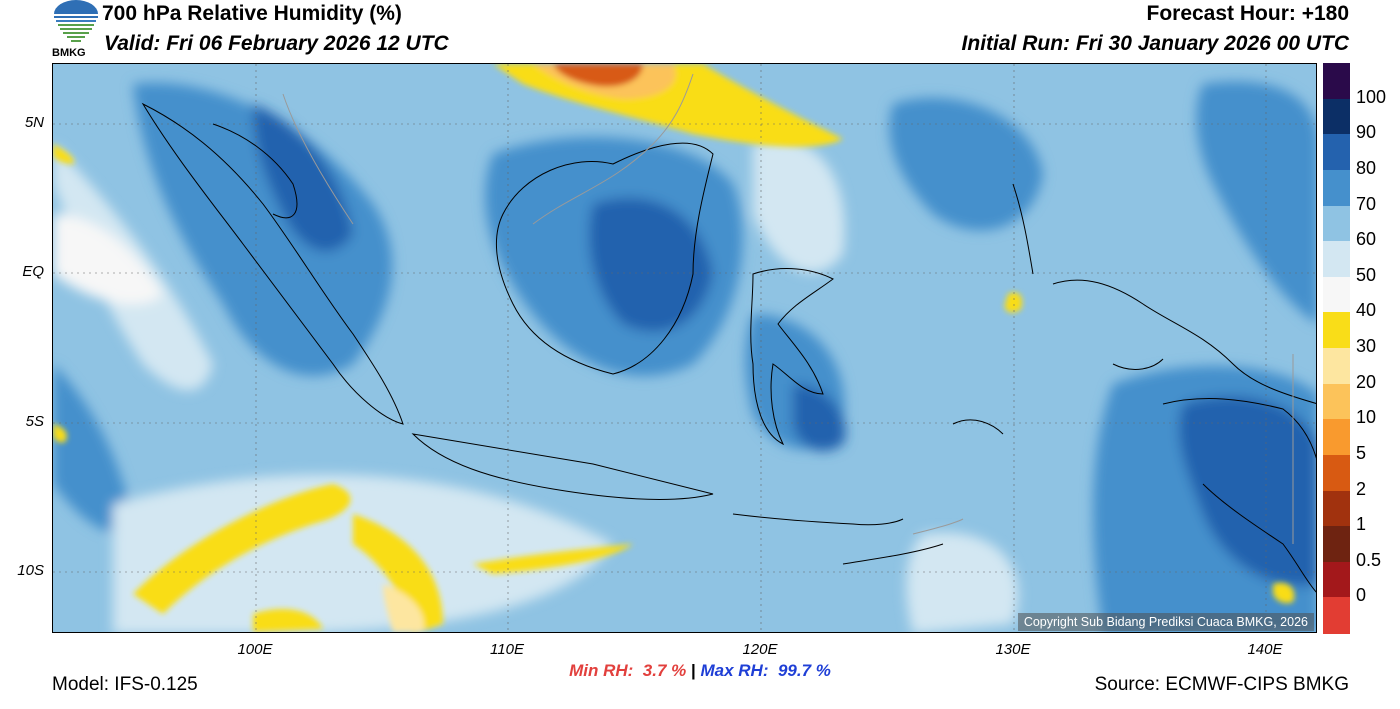 This screenshot has width=1400, height=709. Describe the element at coordinates (276, 43) in the screenshot. I see `valid-time: Valid: Fri 06 February 2026 12 UTC` at that location.